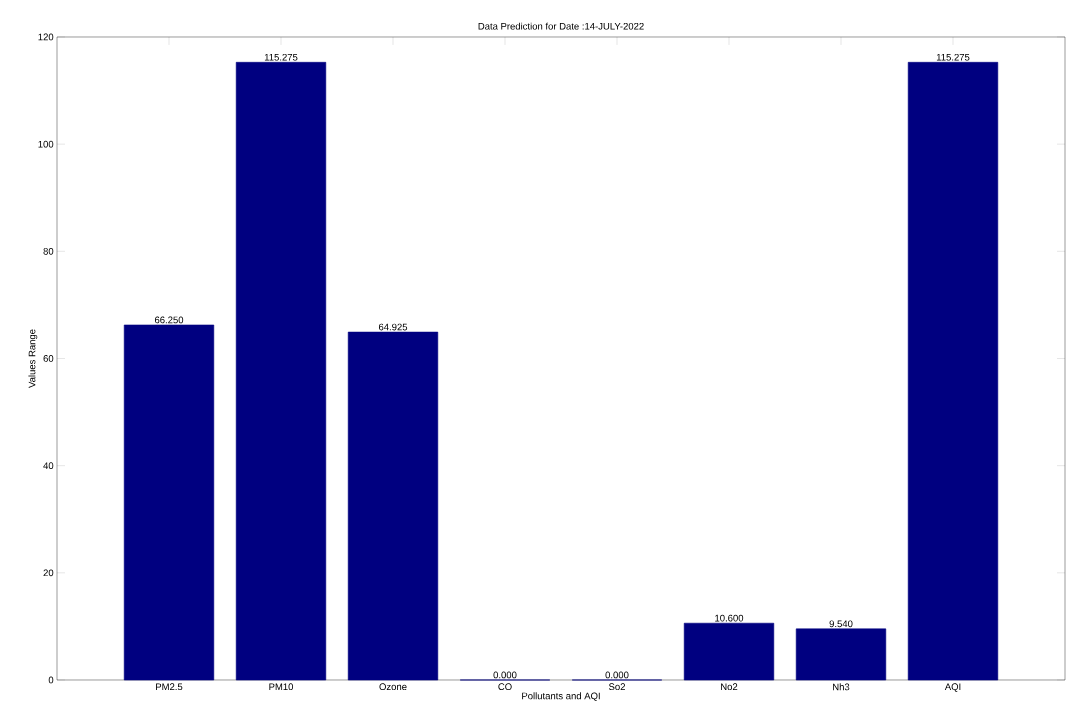  I want to click on x-tick-label: So2, so click(616, 687).